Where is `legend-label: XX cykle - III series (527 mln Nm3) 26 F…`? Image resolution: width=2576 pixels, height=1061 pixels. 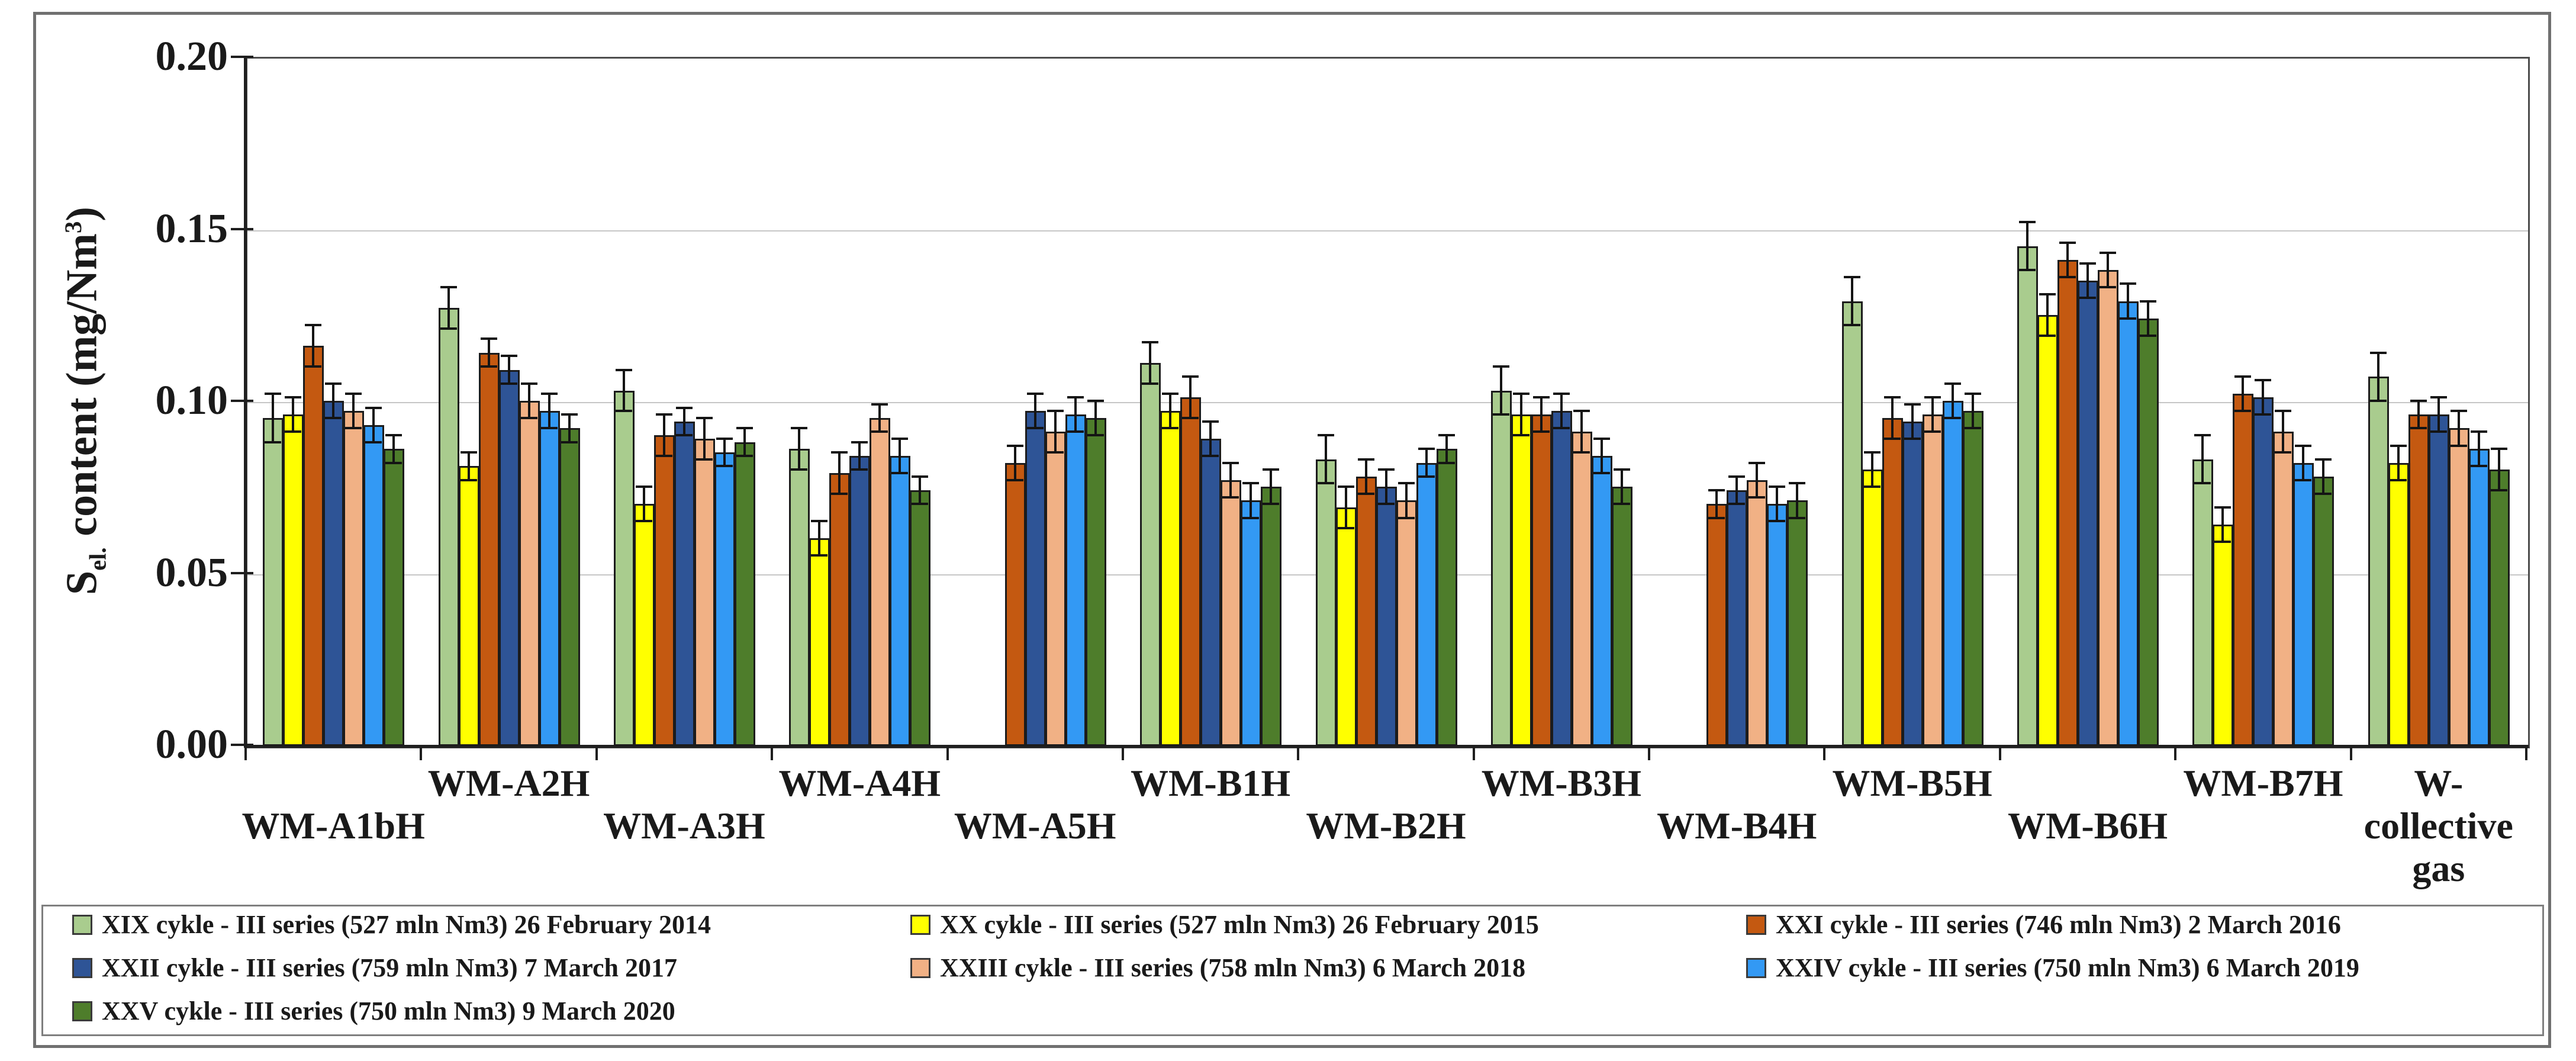 legend-label: XX cykle - III series (527 mln Nm3) 26 F… is located at coordinates (1239, 925).